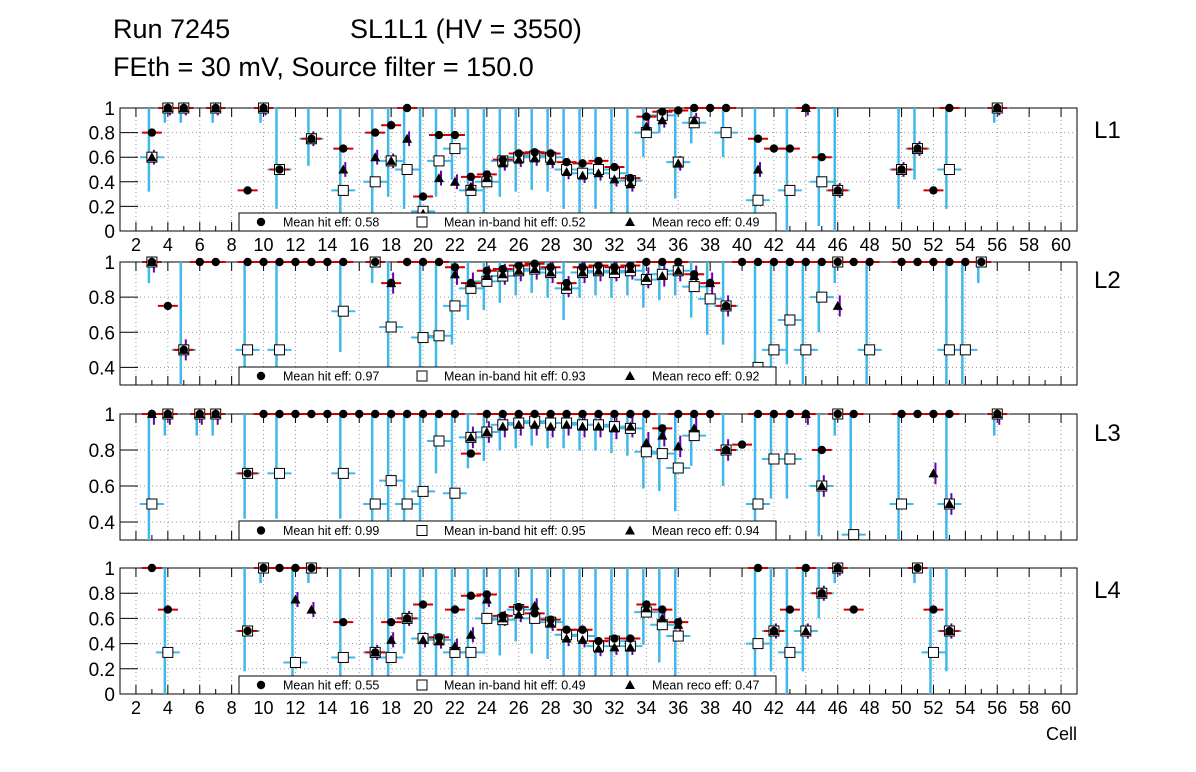 Image resolution: width=1196 pixels, height=772 pixels. What do you see at coordinates (102, 158) in the screenshot?
I see `y-tick-label: 0.6` at bounding box center [102, 158].